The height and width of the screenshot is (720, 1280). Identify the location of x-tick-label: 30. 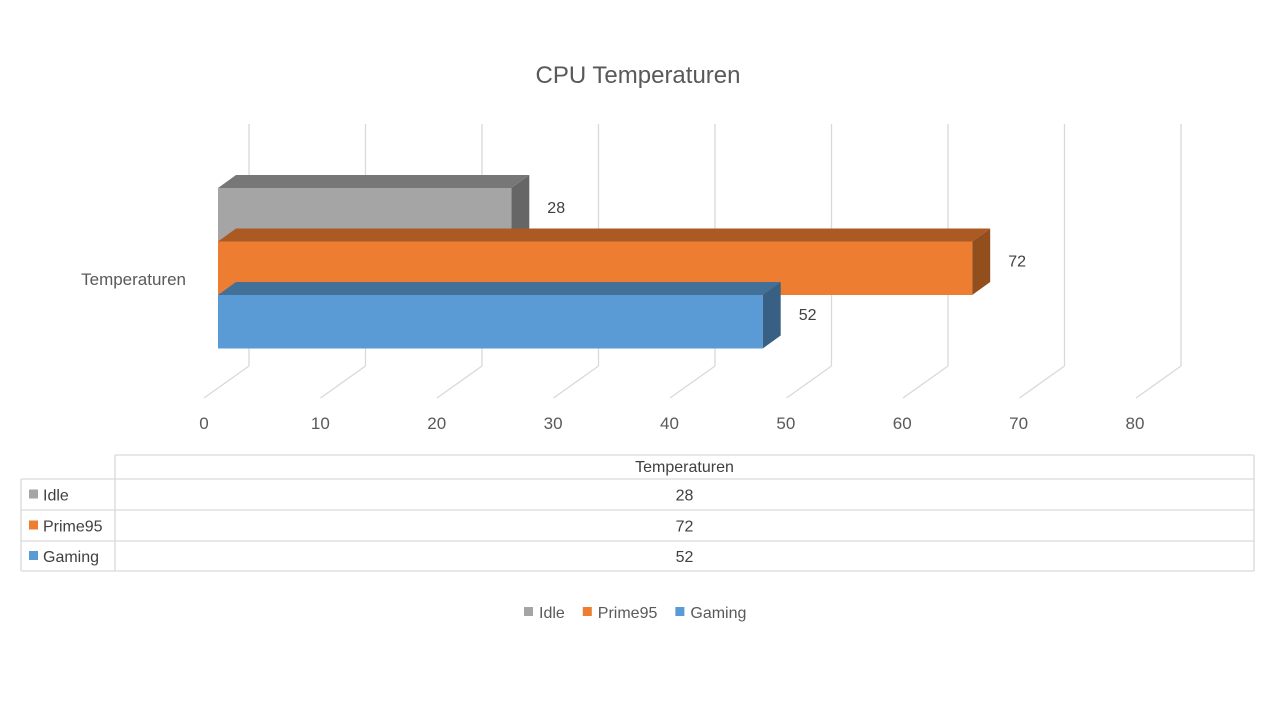
(553, 423).